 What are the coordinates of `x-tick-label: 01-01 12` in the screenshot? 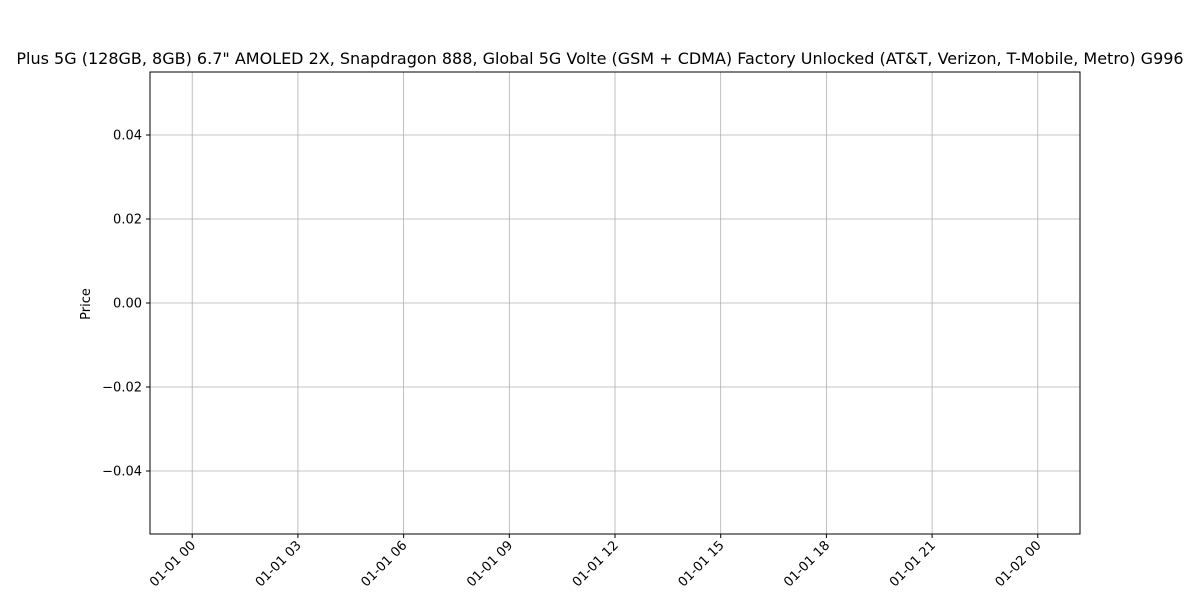 It's located at (596, 564).